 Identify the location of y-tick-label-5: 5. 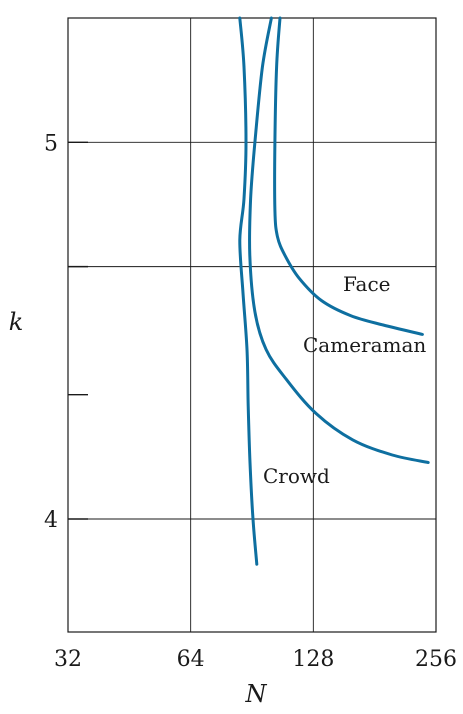
(51, 143).